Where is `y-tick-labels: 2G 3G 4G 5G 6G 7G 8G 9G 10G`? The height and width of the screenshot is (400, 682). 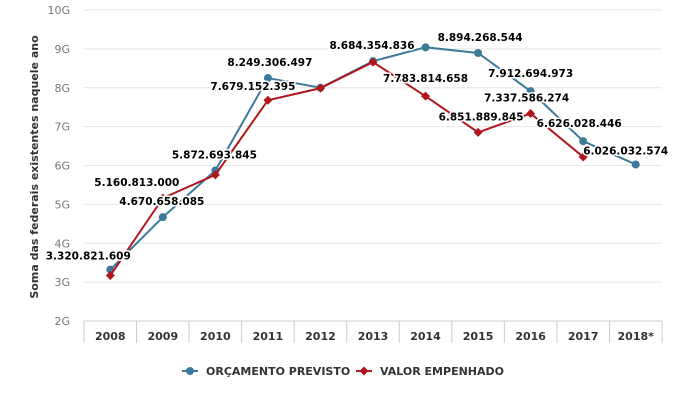
y-tick-labels: 2G 3G 4G 5G 6G 7G 8G 9G 10G is located at coordinates (58, 166).